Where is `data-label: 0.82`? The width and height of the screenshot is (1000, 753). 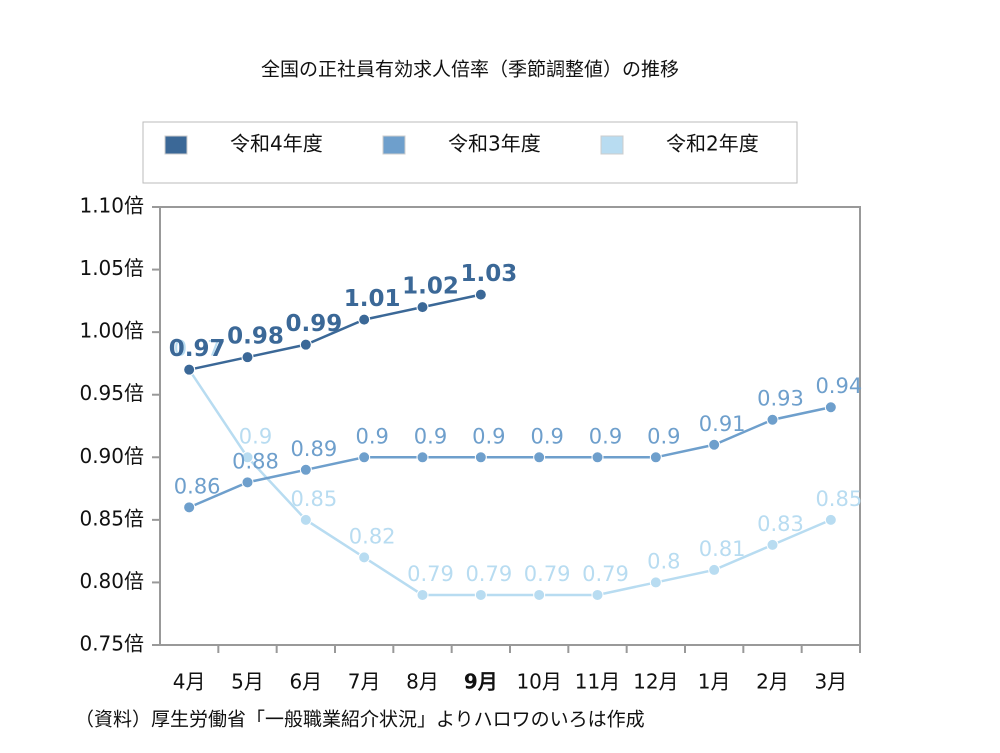
data-label: 0.82 is located at coordinates (372, 536).